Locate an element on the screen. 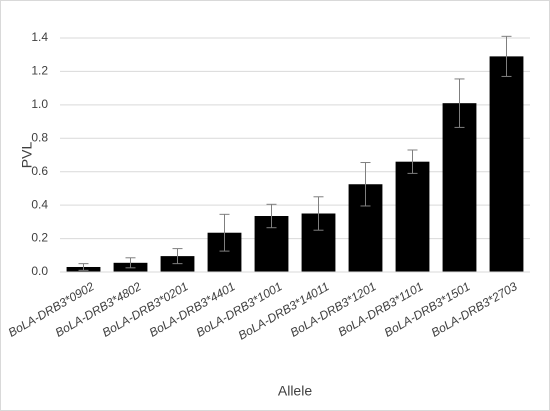 The image size is (550, 411). y-tick-label: 1.0 is located at coordinates (39, 104).